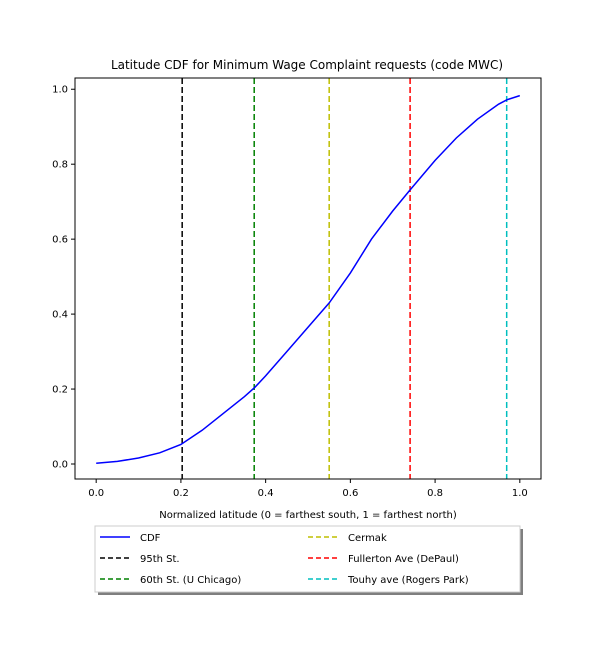 This screenshot has height=650, width=600. I want to click on legend-label: Touhy ave (Rogers Park), so click(408, 580).